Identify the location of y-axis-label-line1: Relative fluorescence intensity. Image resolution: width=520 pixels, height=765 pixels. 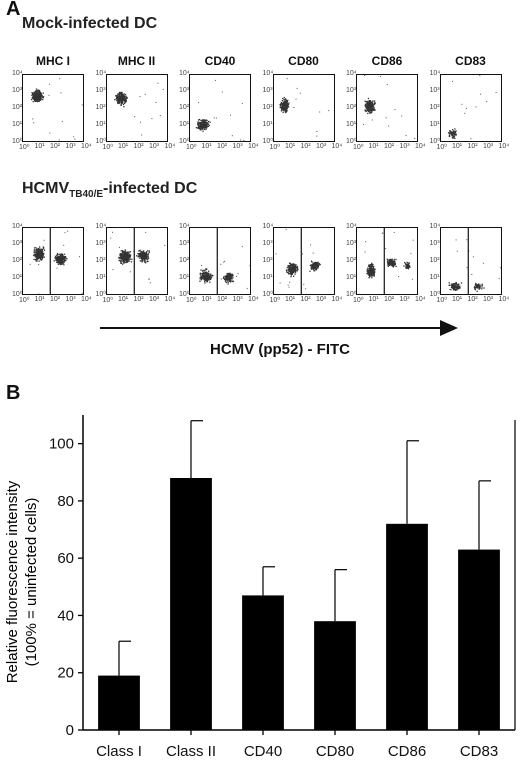
(12, 581).